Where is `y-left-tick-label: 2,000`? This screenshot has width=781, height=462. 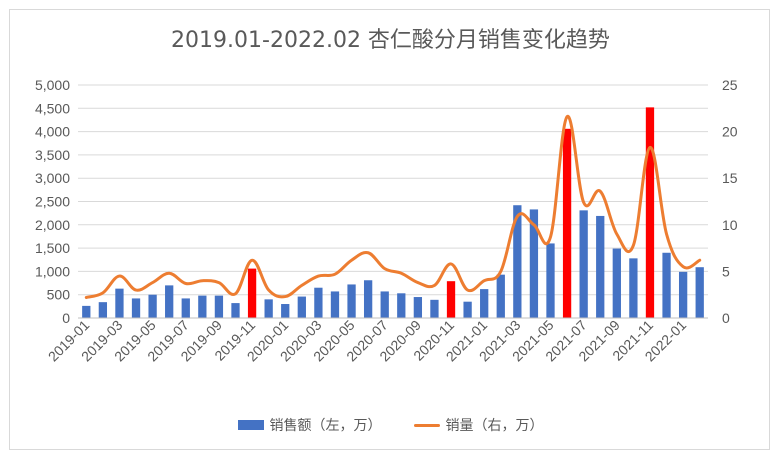
y-left-tick-label: 2,000 is located at coordinates (52, 225).